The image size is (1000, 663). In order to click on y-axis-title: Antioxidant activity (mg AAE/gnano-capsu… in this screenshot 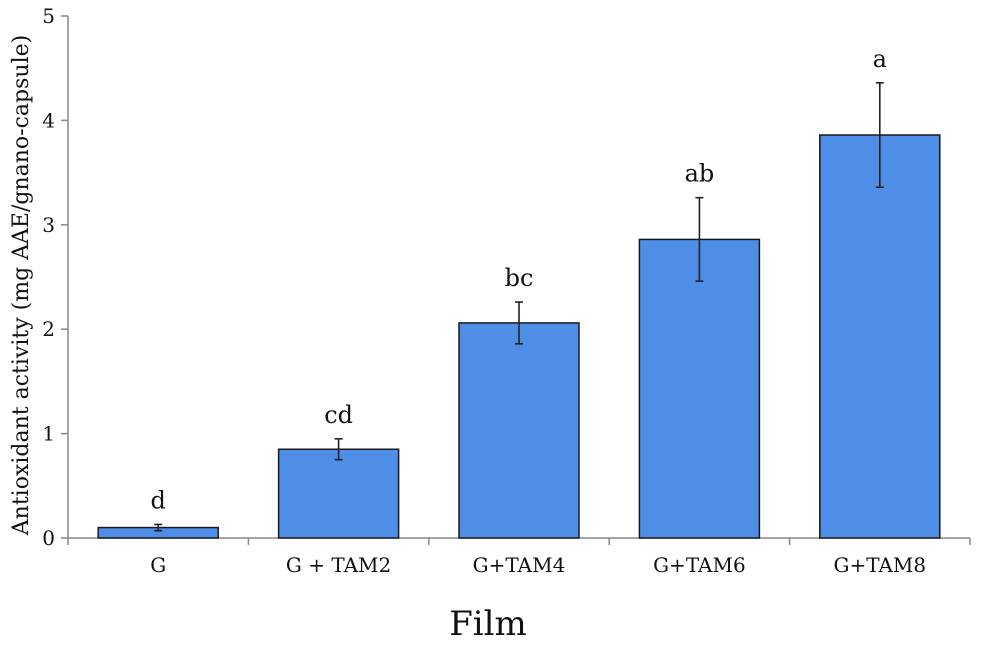, I will do `click(21, 285)`.